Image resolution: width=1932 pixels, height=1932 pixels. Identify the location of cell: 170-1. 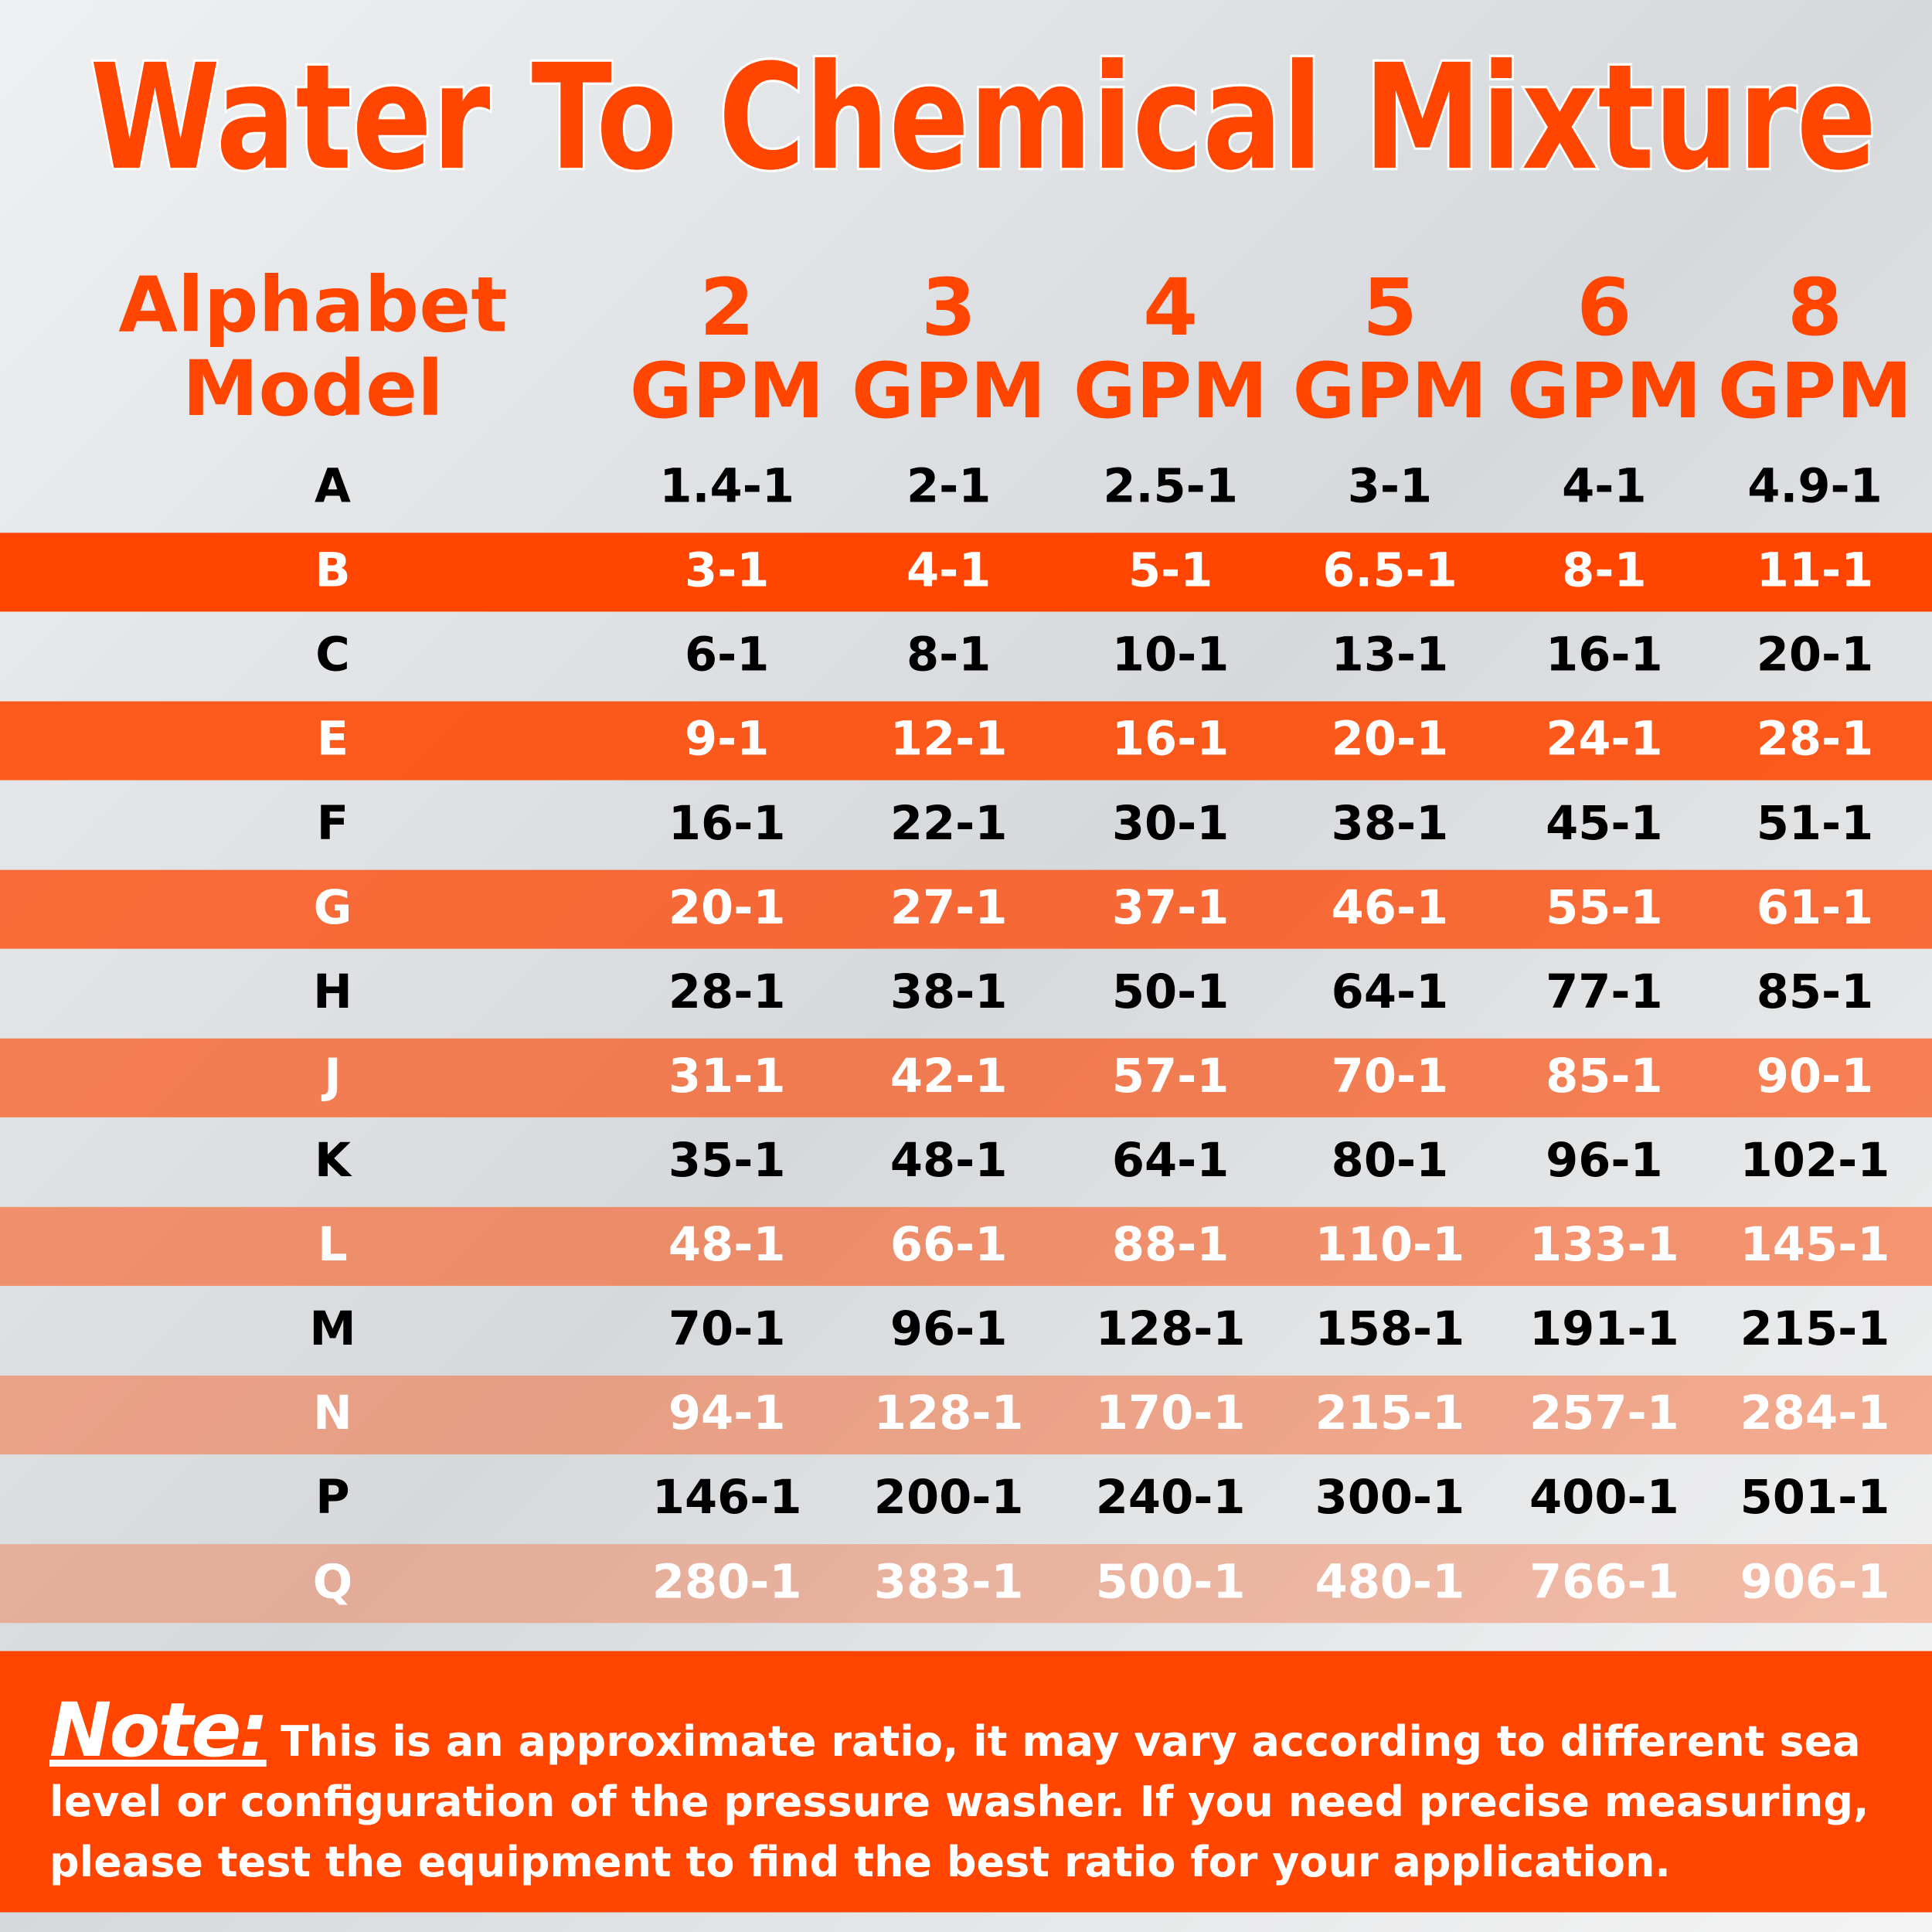
(1171, 1413).